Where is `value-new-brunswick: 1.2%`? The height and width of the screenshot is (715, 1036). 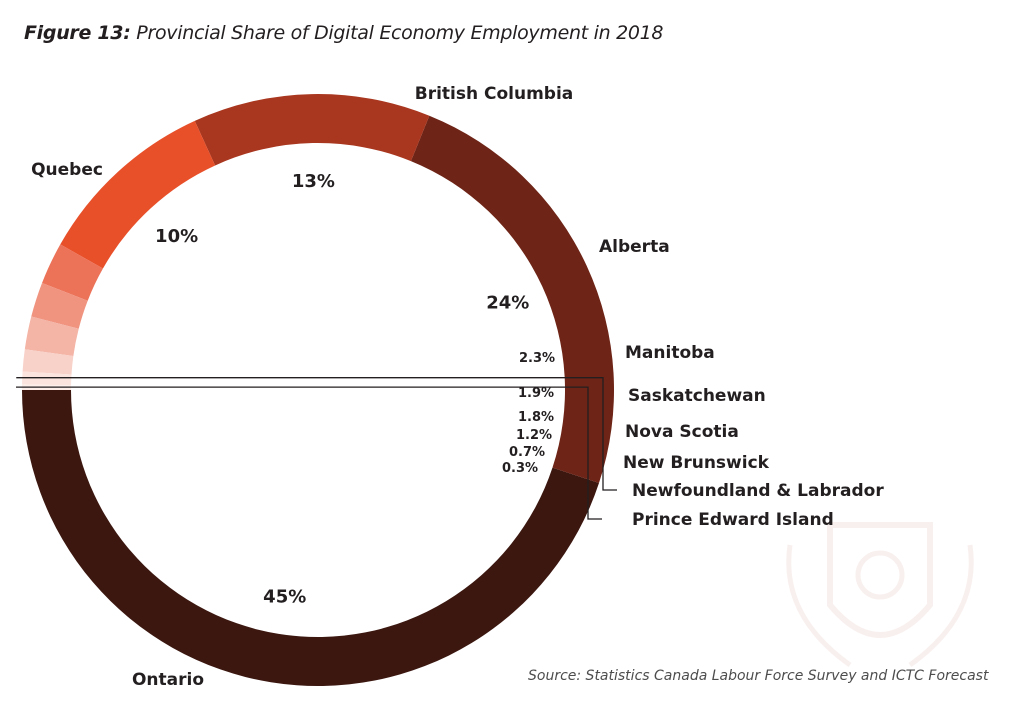
value-new-brunswick: 1.2% is located at coordinates (534, 435).